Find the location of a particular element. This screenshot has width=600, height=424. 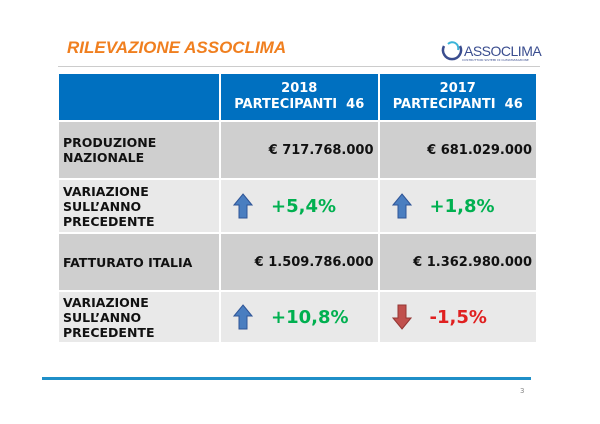

header-2017: 2017 PARTECIPANTI 46 is located at coordinates (457, 97).